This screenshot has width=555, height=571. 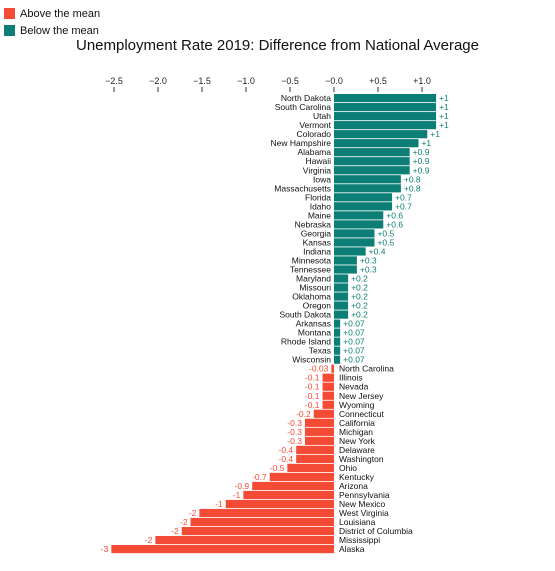 I want to click on state-label: Hawaii, so click(x=318, y=161).